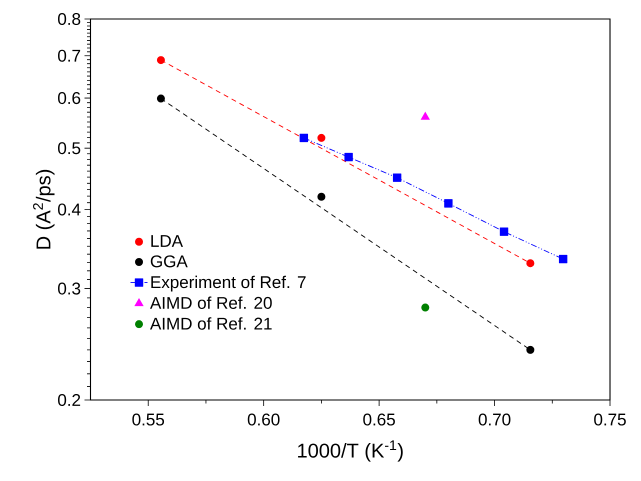 The width and height of the screenshot is (641, 481). I want to click on x-tick-label: 0.65, so click(379, 420).